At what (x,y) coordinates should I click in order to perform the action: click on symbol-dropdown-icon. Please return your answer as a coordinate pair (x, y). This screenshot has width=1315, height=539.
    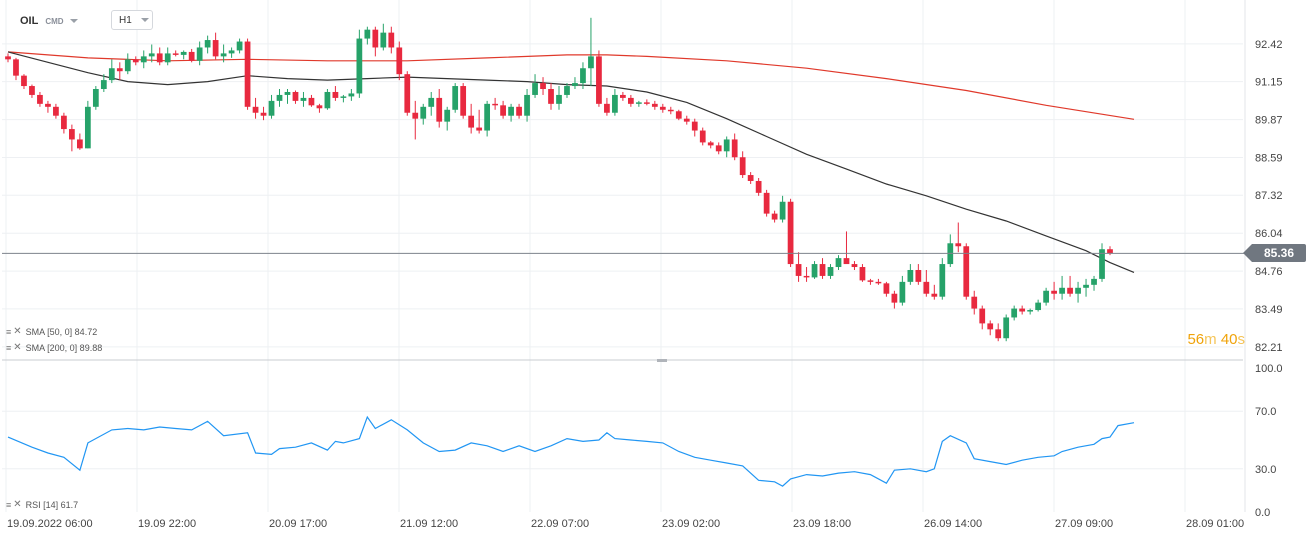
    Looking at the image, I should click on (73, 21).